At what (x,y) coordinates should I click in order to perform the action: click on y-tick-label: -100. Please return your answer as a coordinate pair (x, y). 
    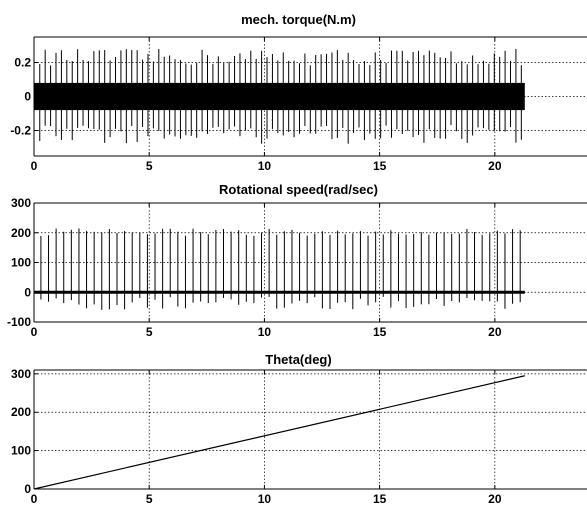
    Looking at the image, I should click on (19, 322).